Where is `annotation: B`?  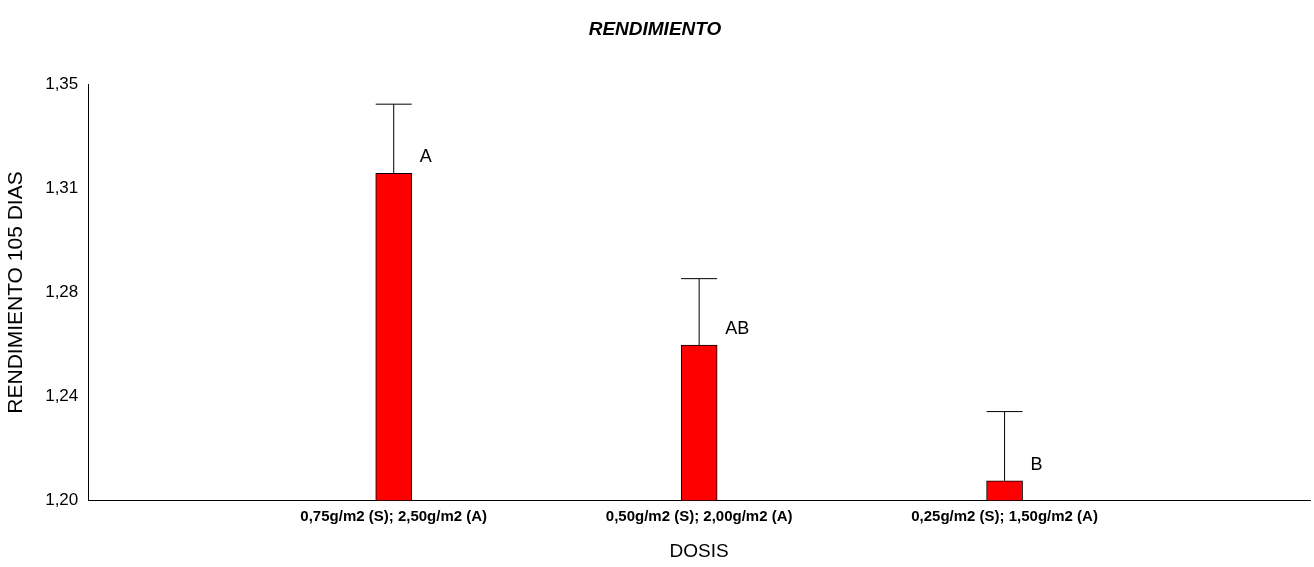
annotation: B is located at coordinates (1036, 463).